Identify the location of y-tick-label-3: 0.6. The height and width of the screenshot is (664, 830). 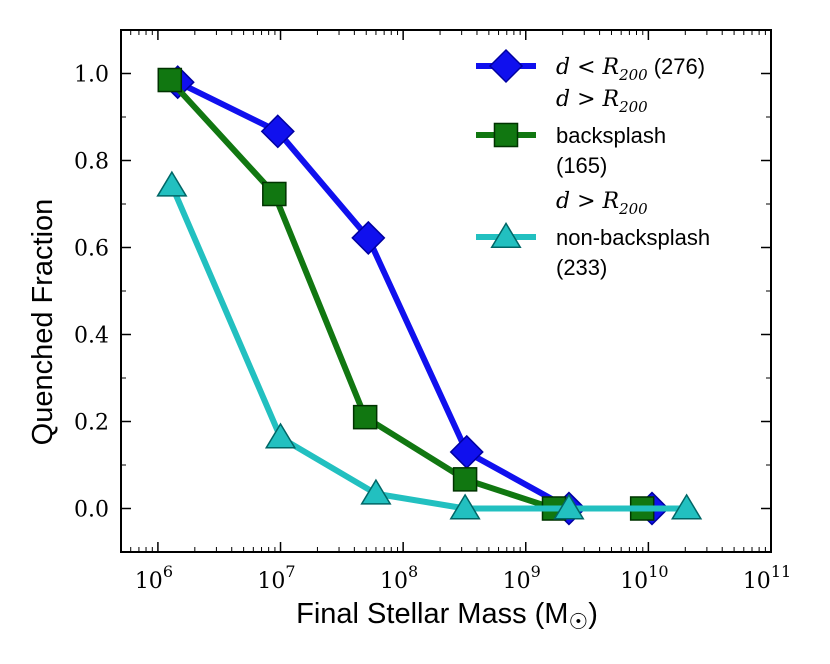
(91, 249).